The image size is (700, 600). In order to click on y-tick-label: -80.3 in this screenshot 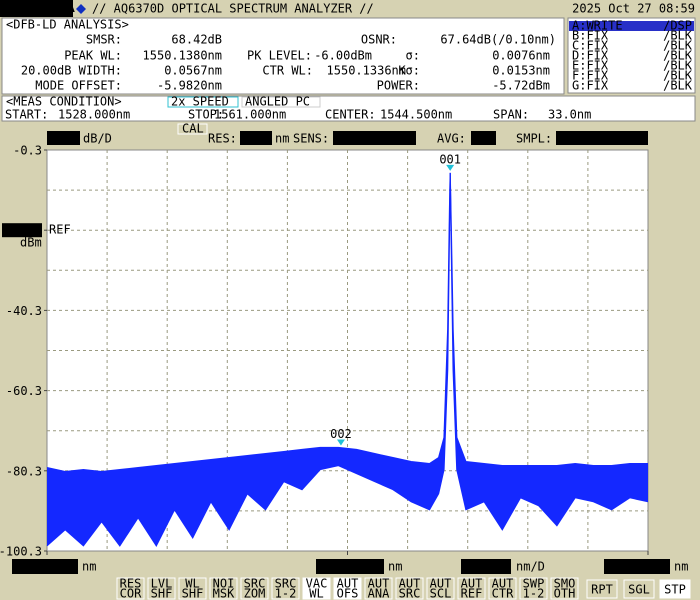, I will do `click(24, 471)`.